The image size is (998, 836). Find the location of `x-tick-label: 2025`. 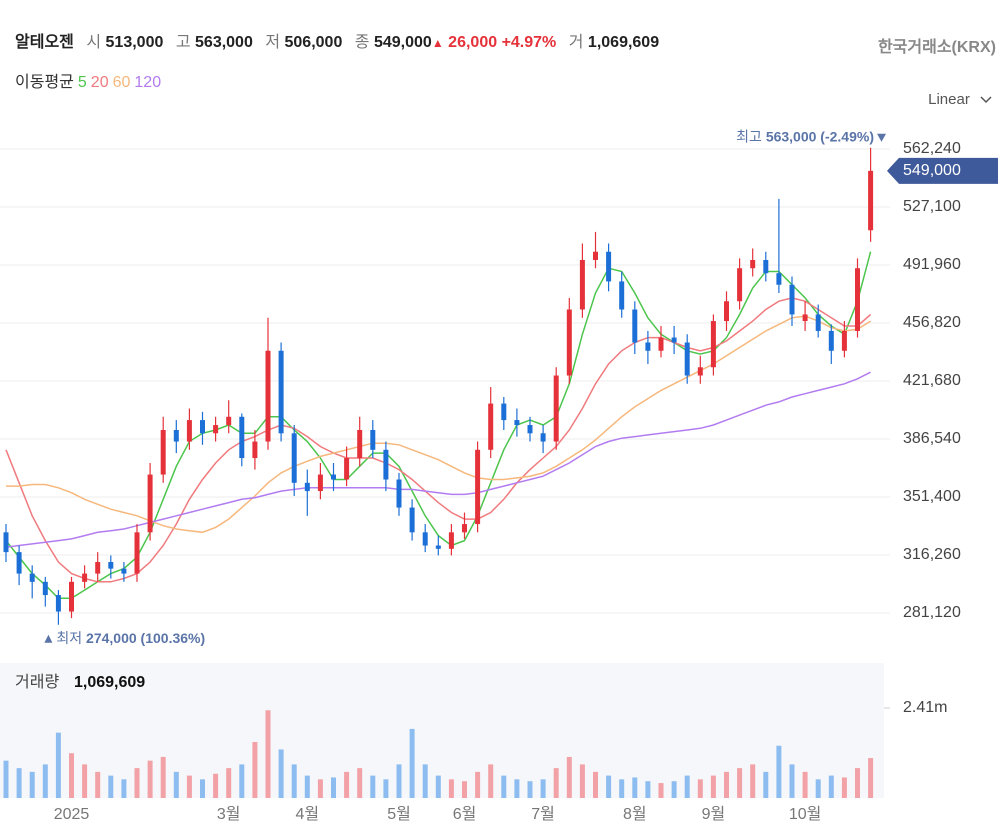

x-tick-label: 2025 is located at coordinates (72, 814).